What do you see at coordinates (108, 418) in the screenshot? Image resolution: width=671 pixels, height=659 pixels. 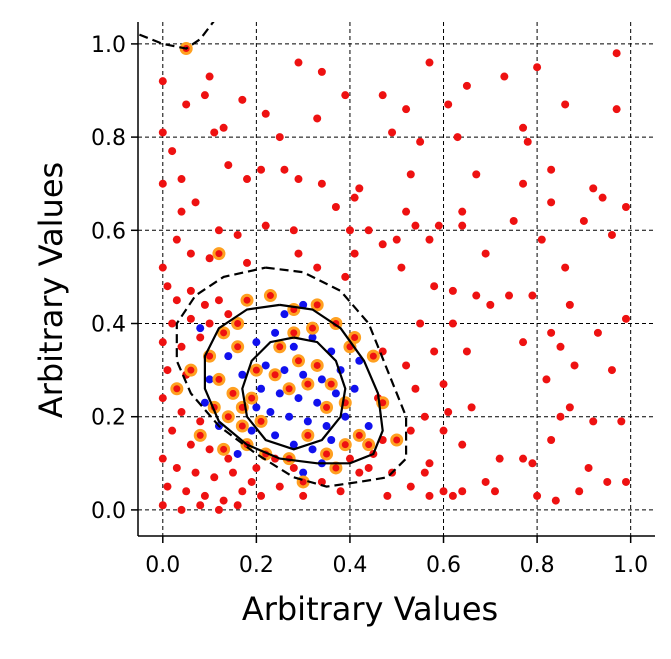 I see `y-tick-label: 0.2` at bounding box center [108, 418].